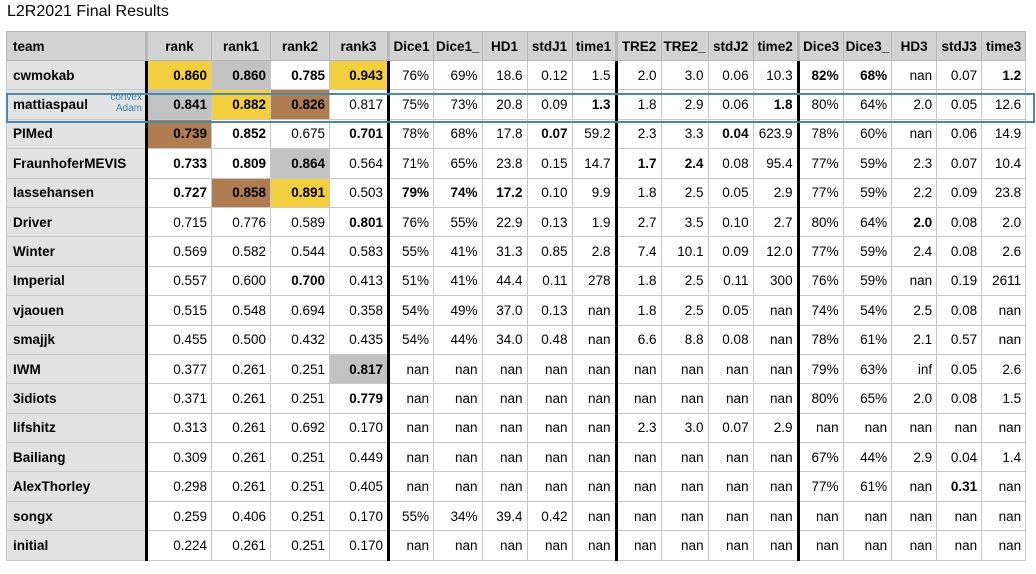 The width and height of the screenshot is (1036, 574). Describe the element at coordinates (638, 222) in the screenshot. I see `metric-cell-tre2: 2.7` at that location.